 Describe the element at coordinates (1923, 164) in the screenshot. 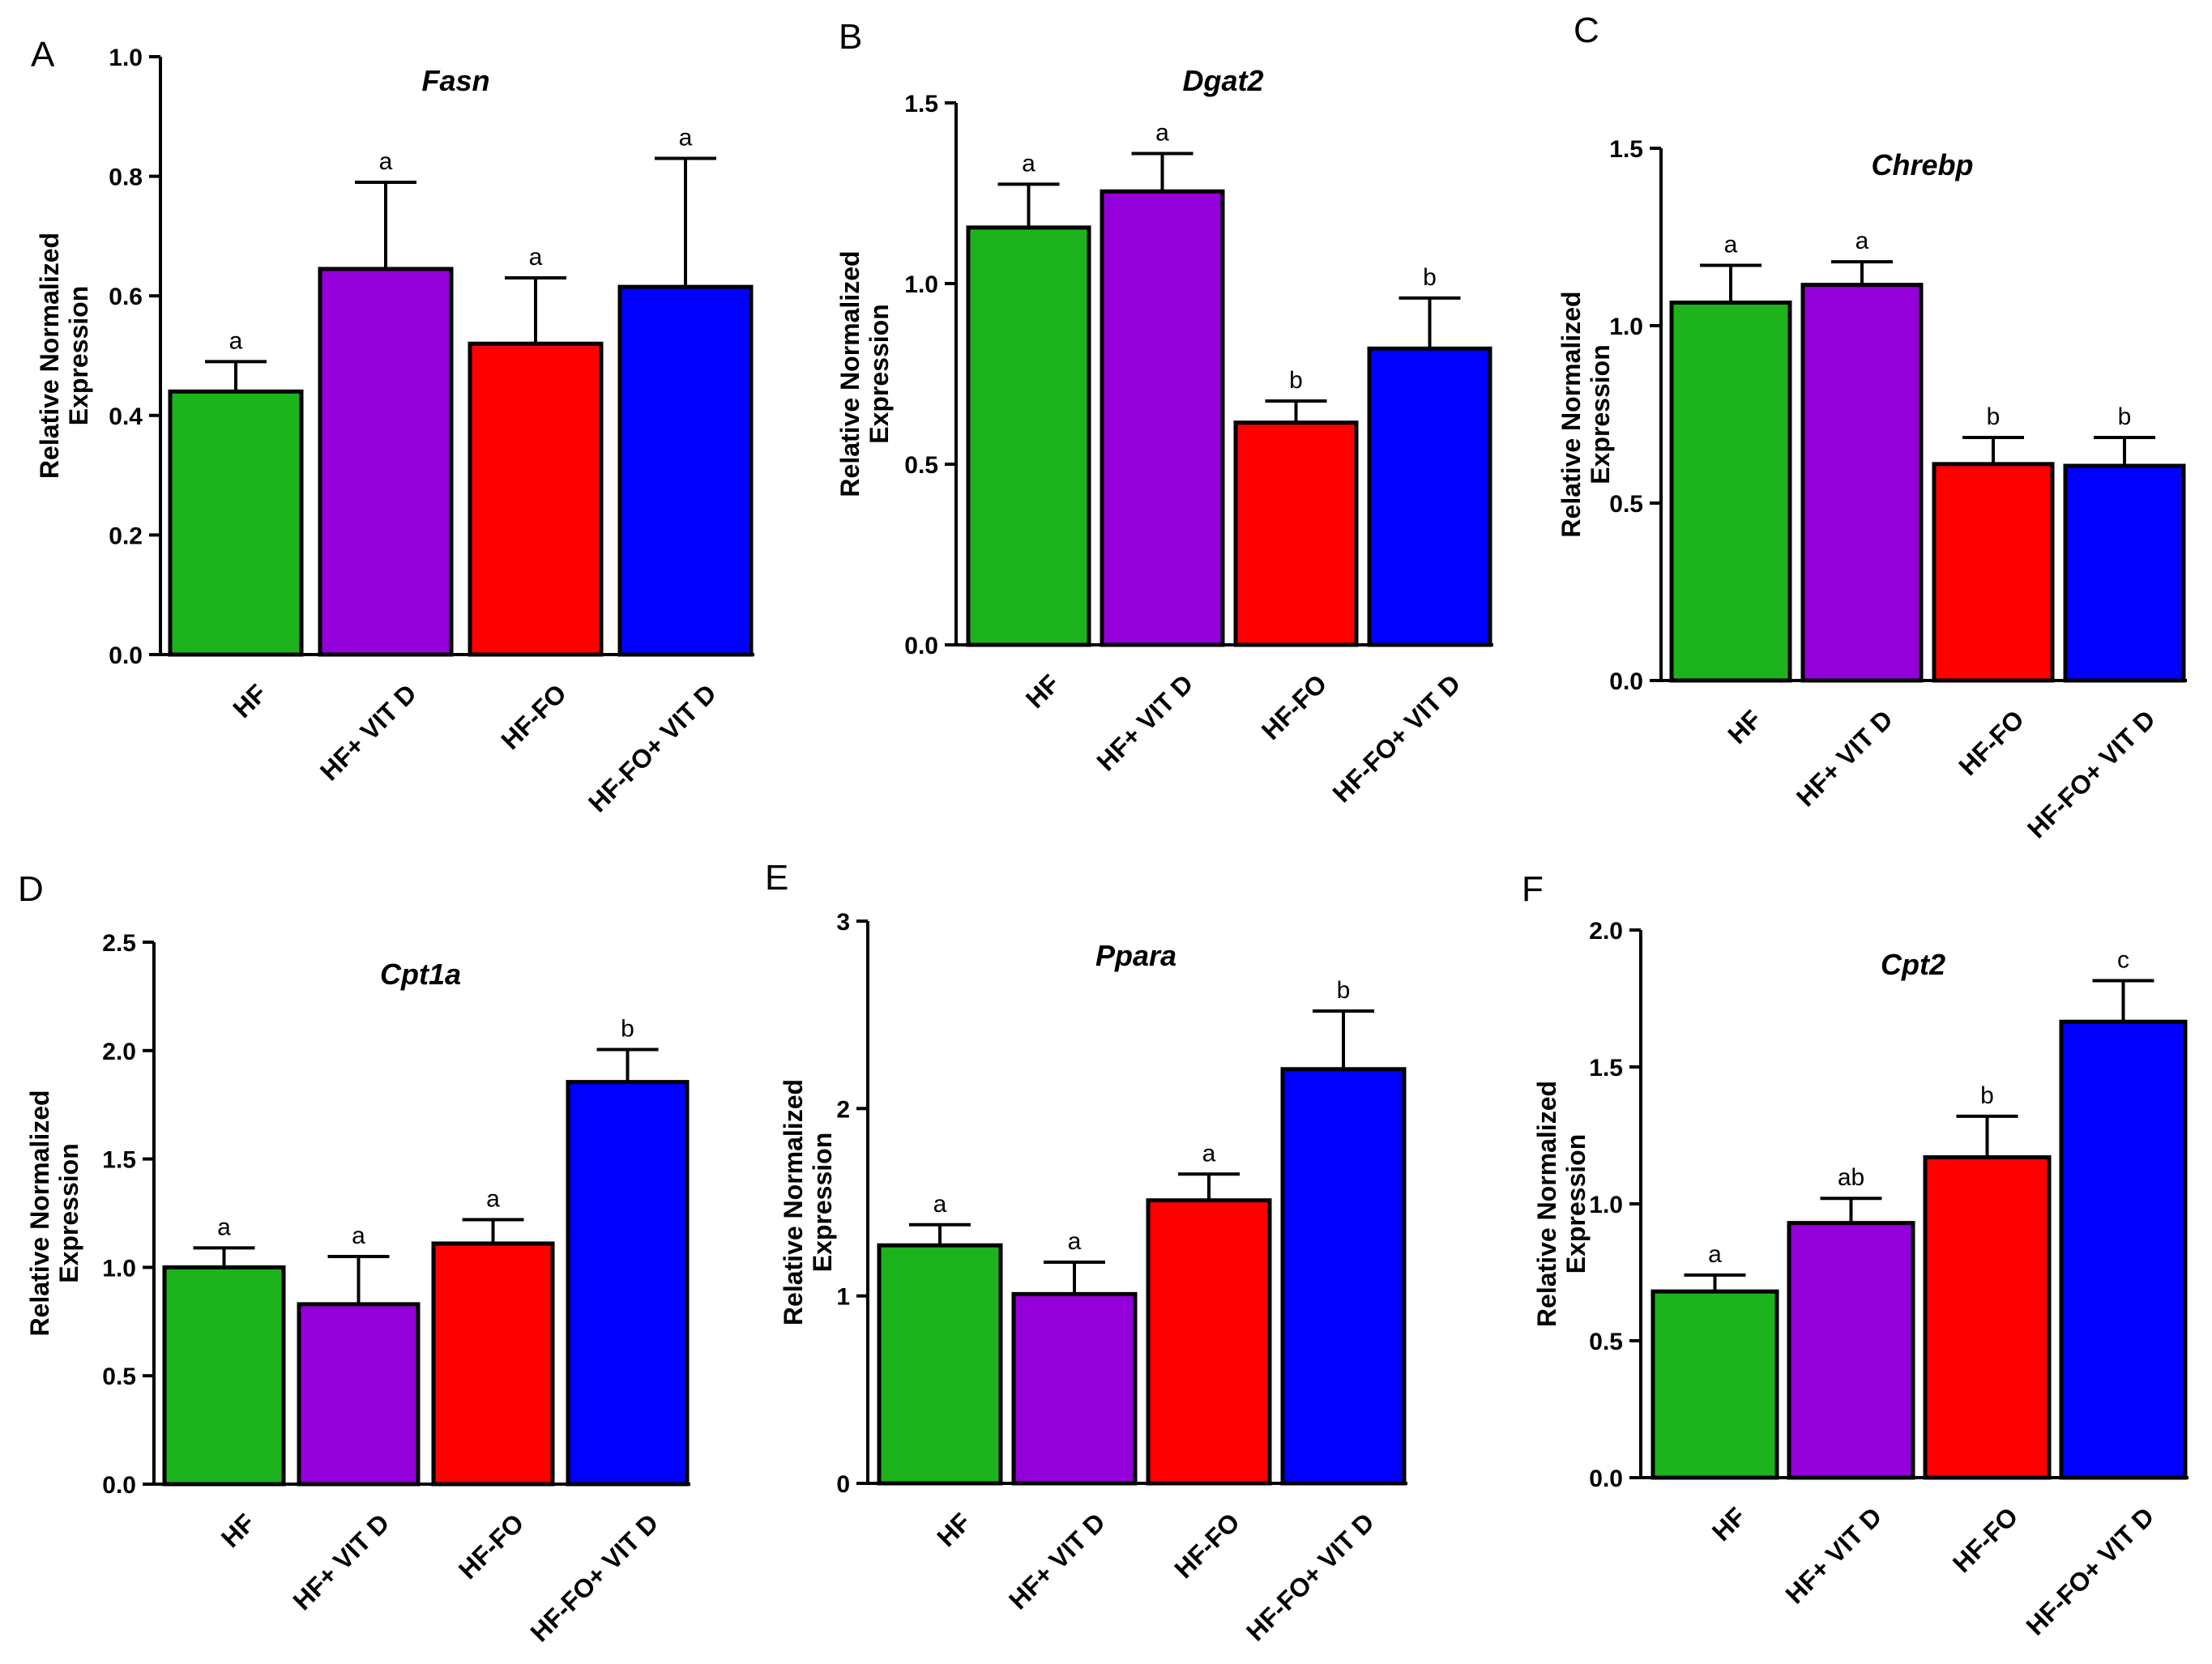

I see `chart-title: Chrebp` at that location.